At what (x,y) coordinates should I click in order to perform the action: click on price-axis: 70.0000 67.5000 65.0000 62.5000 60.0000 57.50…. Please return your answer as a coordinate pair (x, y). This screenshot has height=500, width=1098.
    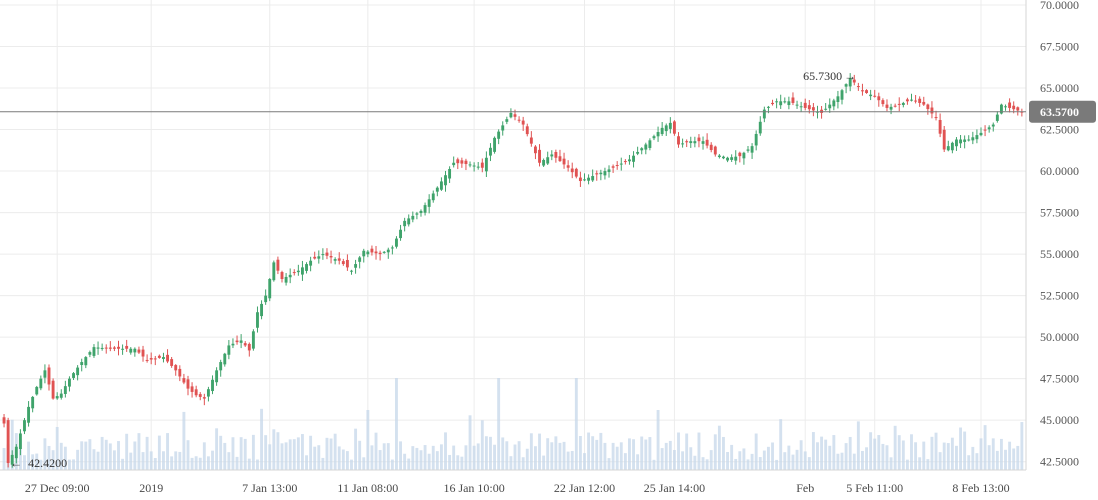
    Looking at the image, I should click on (1059, 234).